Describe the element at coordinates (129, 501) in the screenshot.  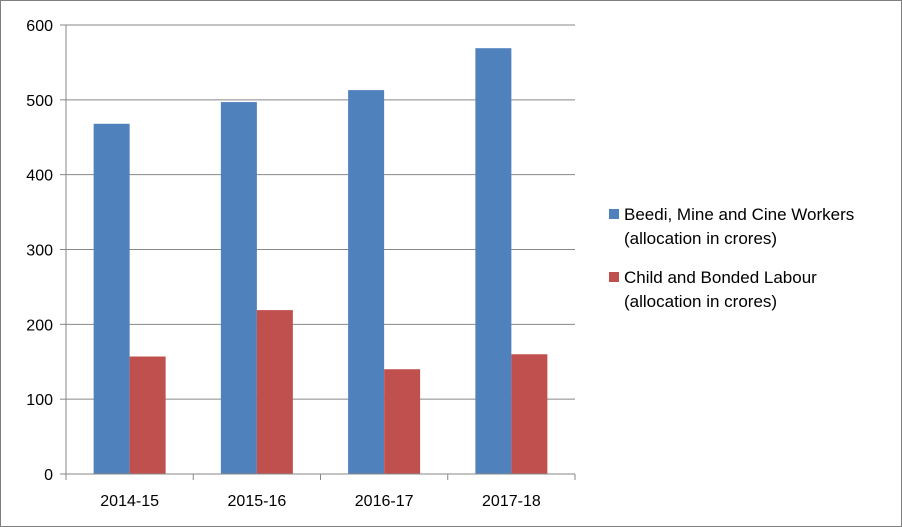
I see `x-tick-label: 2014-15` at that location.